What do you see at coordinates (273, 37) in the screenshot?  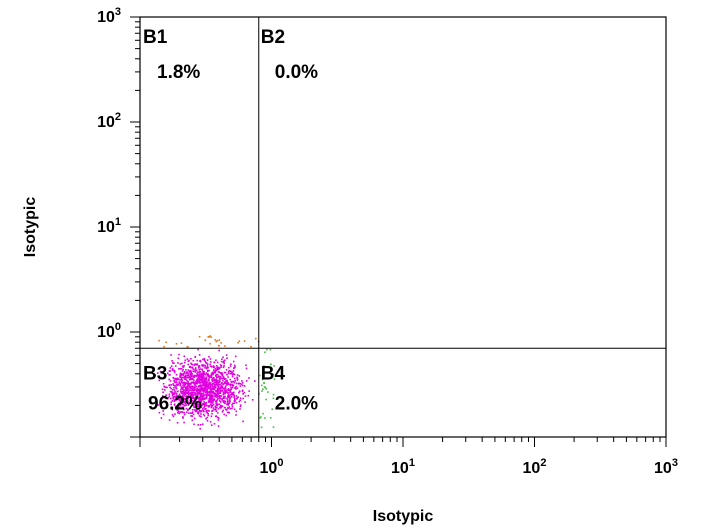 I see `quadrant-b2-name: B2` at bounding box center [273, 37].